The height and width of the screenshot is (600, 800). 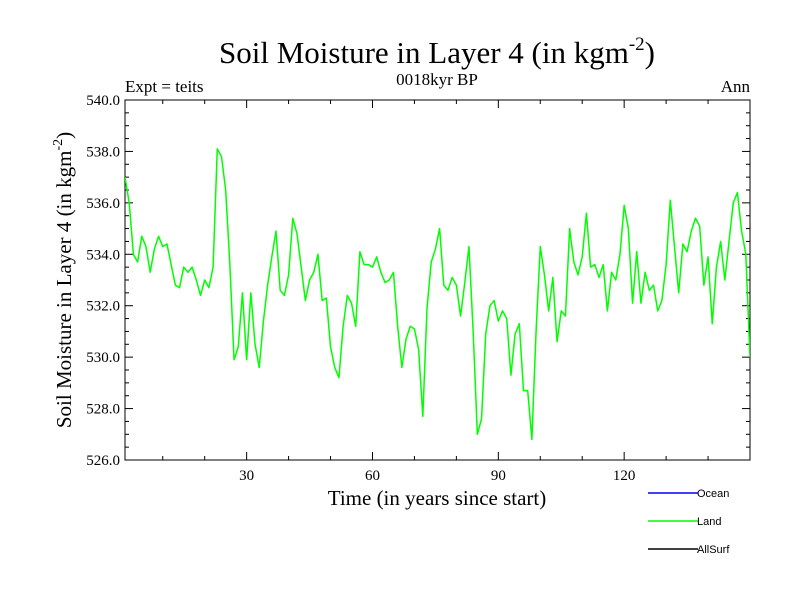 I want to click on y-tick-label: 536.0, so click(x=103, y=204).